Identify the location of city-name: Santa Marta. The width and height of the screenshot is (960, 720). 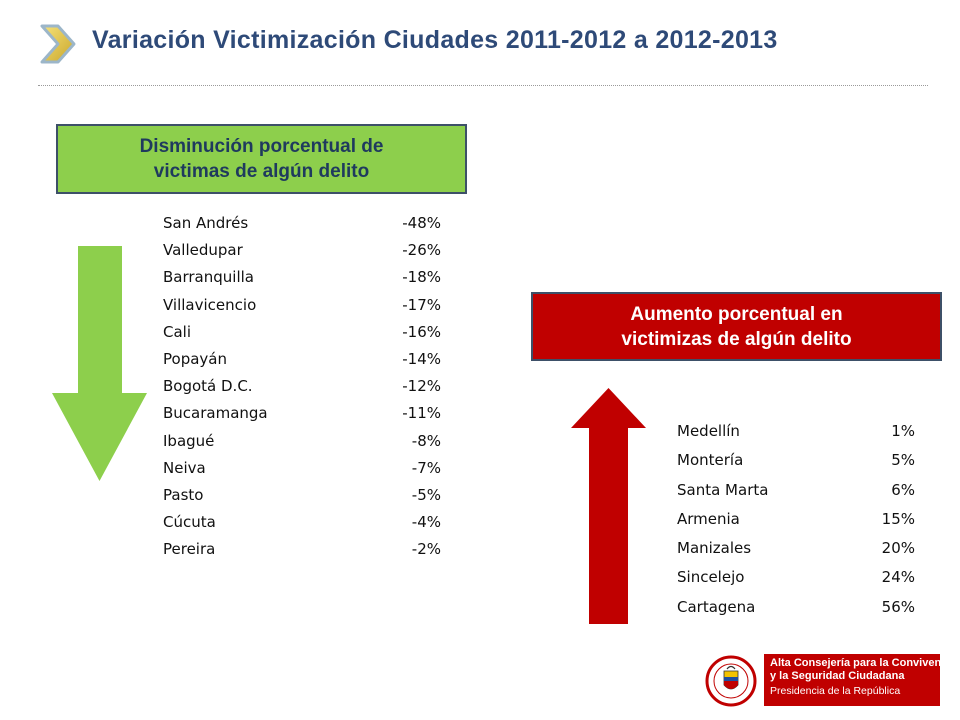
(723, 489).